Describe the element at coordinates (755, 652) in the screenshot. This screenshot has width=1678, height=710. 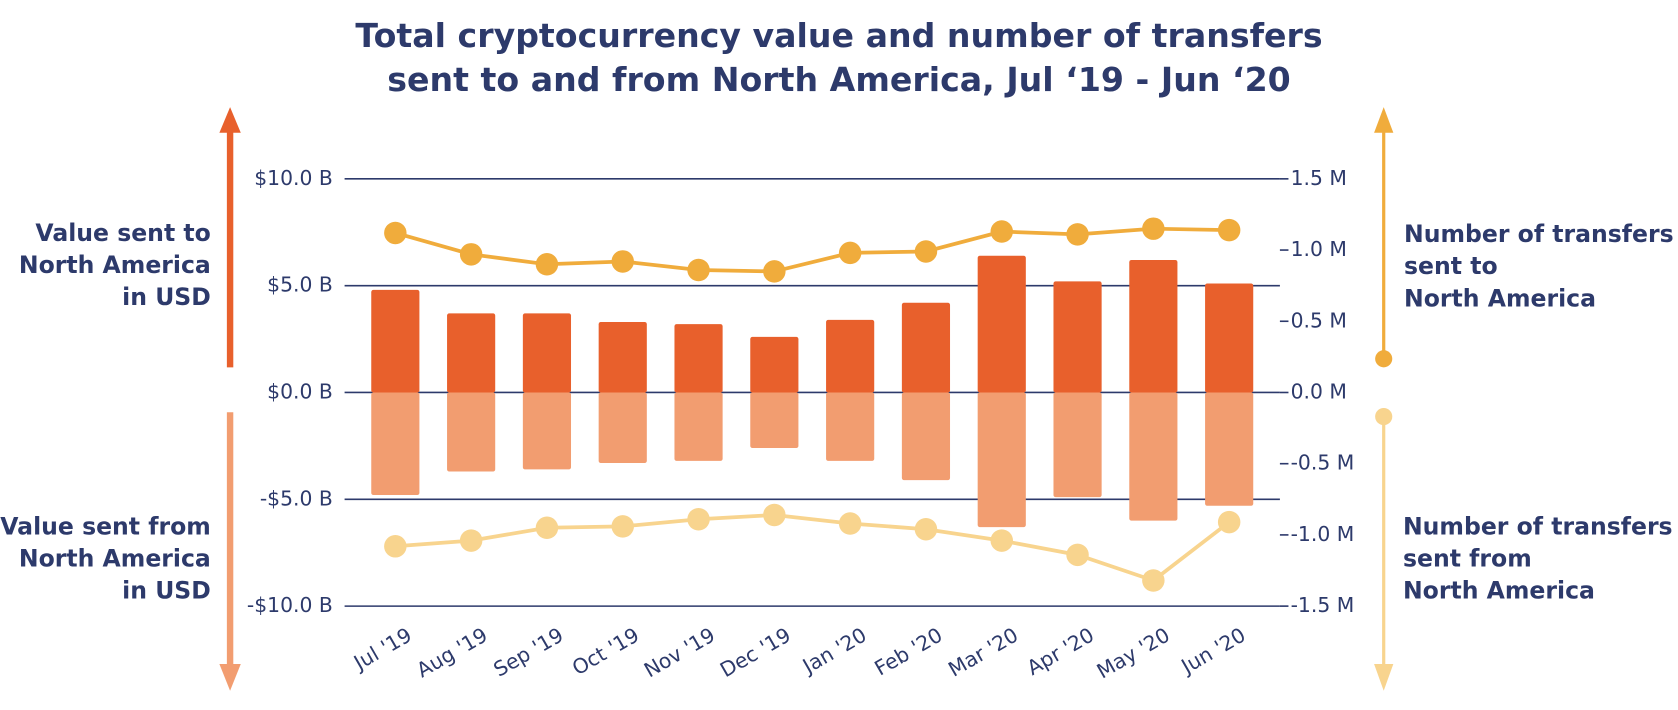
I see `x-tick-label: Dec '19` at that location.